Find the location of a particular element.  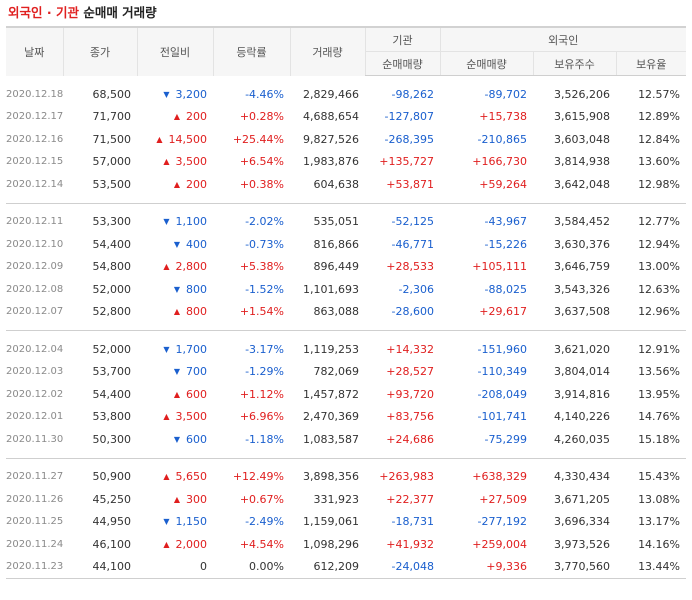

holding-ratio-cell: 12.63% is located at coordinates (659, 289).